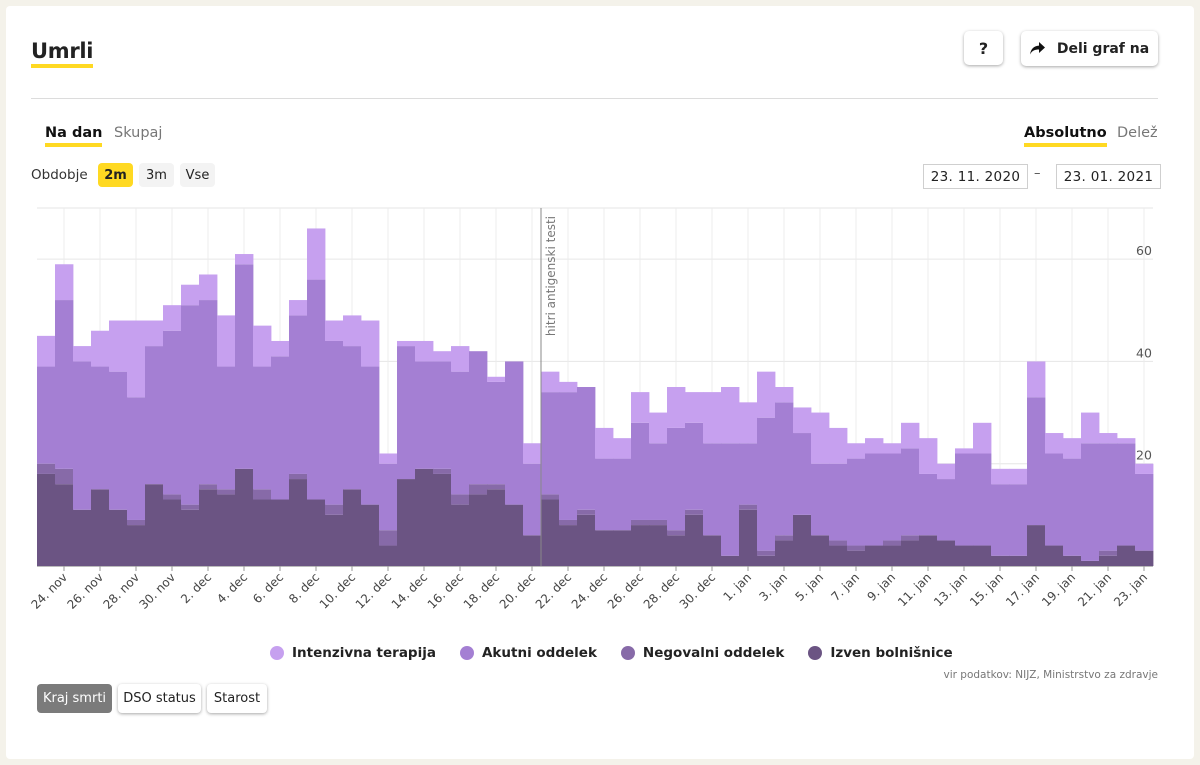 Image resolution: width=1200 pixels, height=765 pixels. I want to click on share-arrow-icon, so click(1037, 48).